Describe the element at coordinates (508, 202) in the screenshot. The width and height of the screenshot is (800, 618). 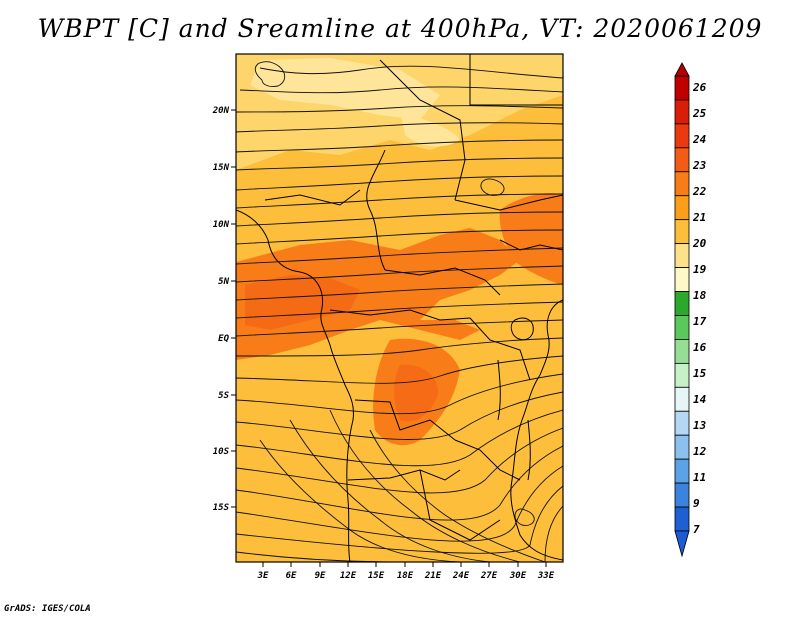
I see `border-sudan` at that location.